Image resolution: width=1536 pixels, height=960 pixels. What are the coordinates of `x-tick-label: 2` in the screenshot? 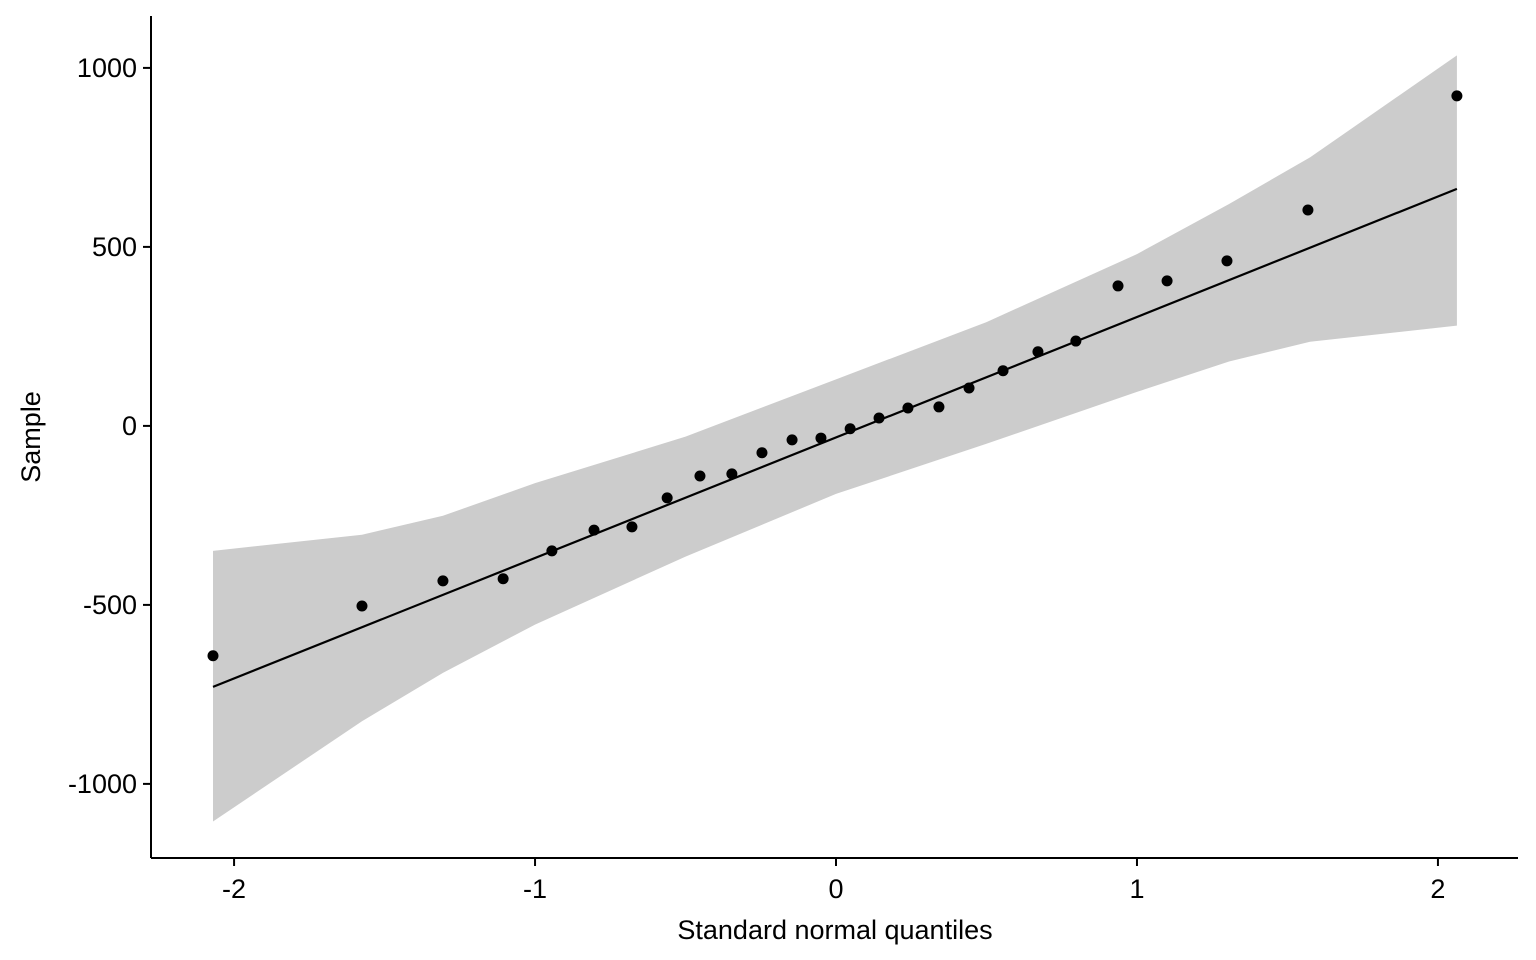 It's located at (1437, 889).